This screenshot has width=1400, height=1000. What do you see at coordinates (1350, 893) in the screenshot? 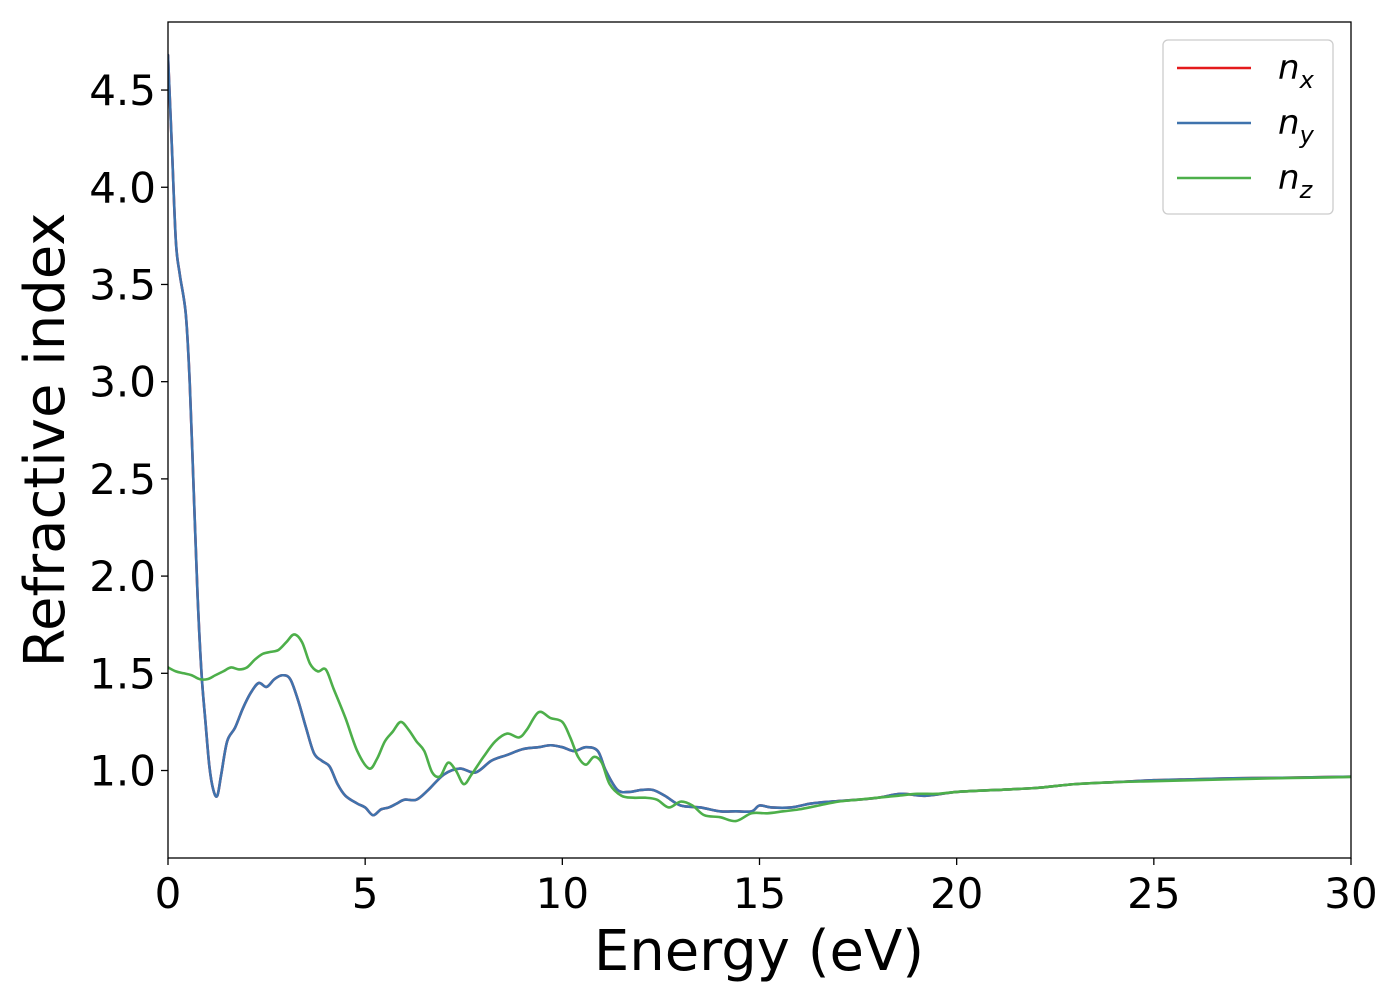
I see `x-tick-label: 30` at bounding box center [1350, 893].